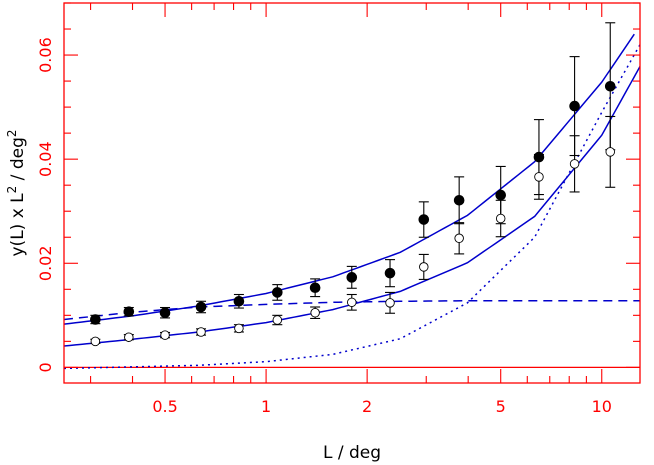 Image resolution: width=654 pixels, height=465 pixels. What do you see at coordinates (18, 225) in the screenshot?
I see `y-axis-label-main: y(L) x L` at bounding box center [18, 225].